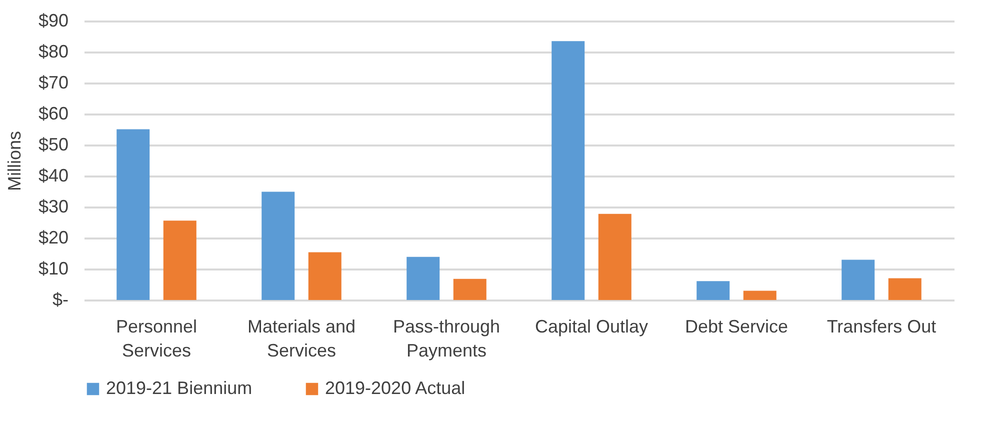 This screenshot has width=984, height=423. What do you see at coordinates (53, 82) in the screenshot?
I see `y-tick-label: $70` at bounding box center [53, 82].